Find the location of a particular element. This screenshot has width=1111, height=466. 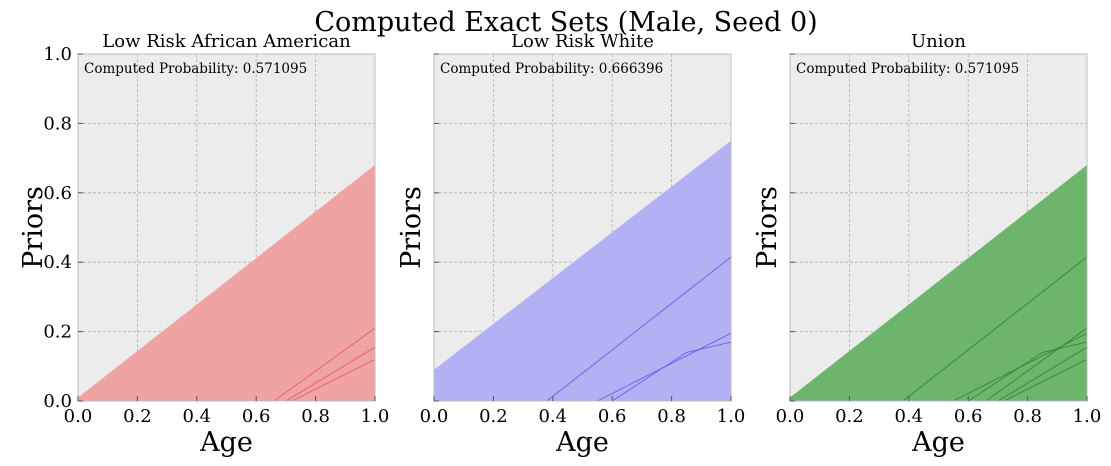

figure-suptitle: Computed Exact Sets (Male, Seed 0) is located at coordinates (565, 22).